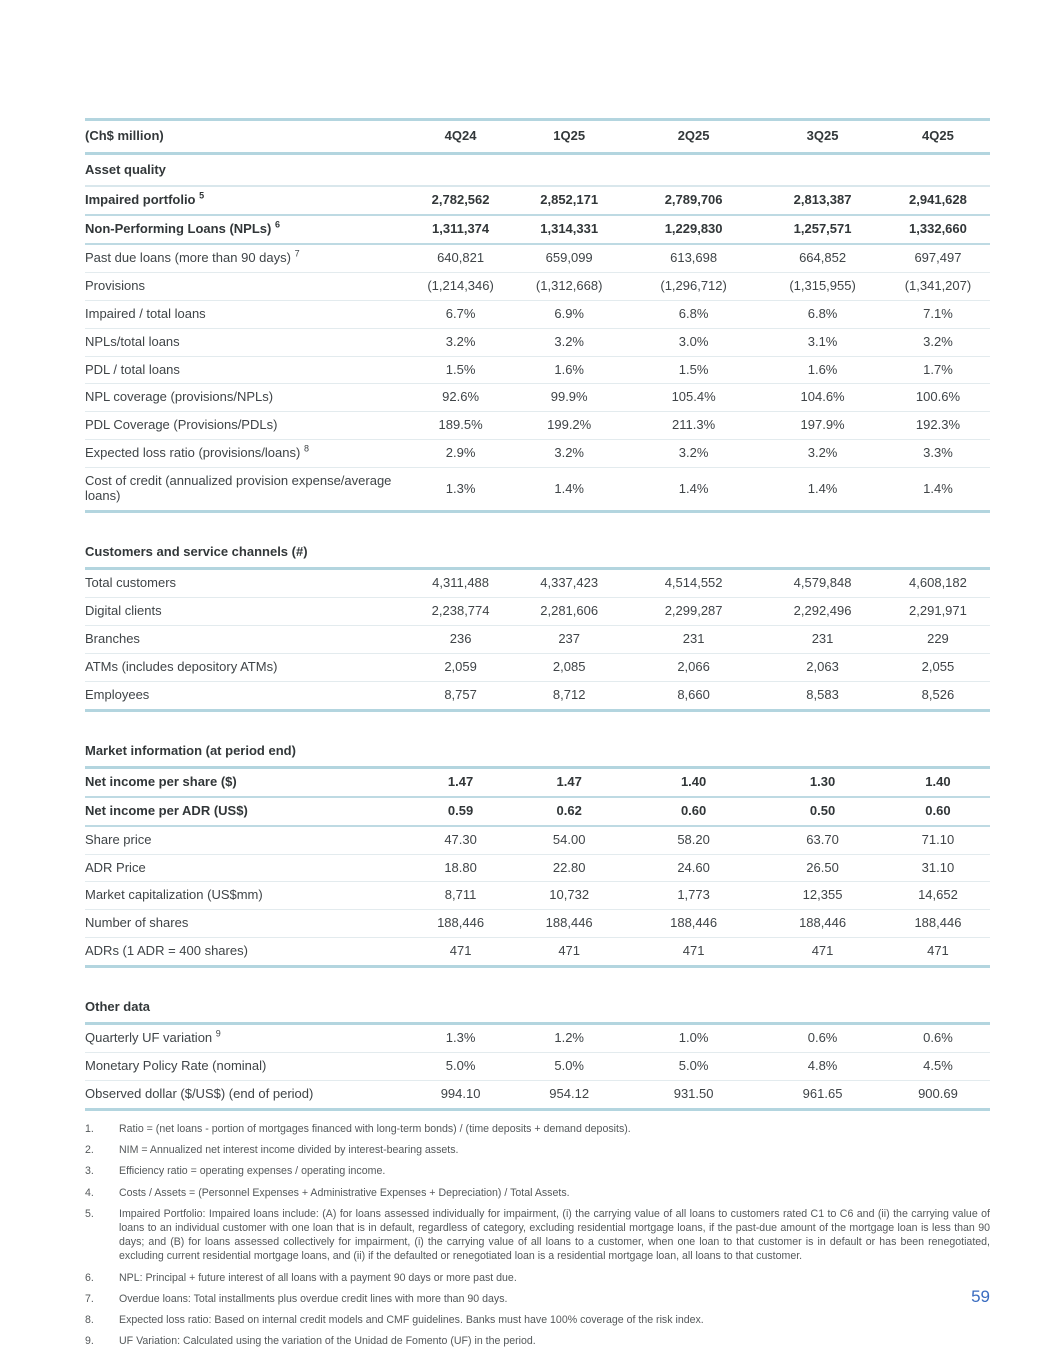 This screenshot has width=1055, height=1365. Describe the element at coordinates (937, 782) in the screenshot. I see `cell-value: 1.40` at that location.